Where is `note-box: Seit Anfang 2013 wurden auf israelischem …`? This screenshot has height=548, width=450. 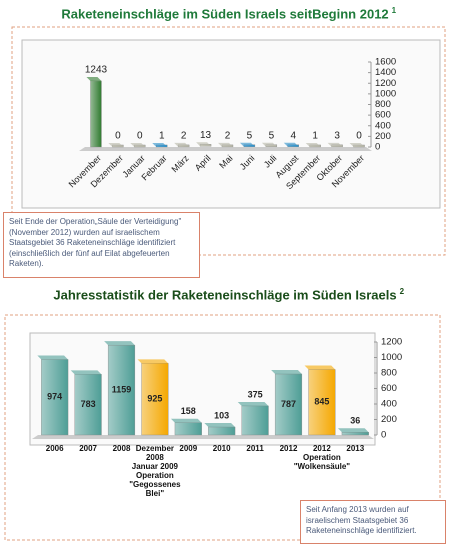 note-box: Seit Anfang 2013 wurden auf israelischem … is located at coordinates (373, 522).